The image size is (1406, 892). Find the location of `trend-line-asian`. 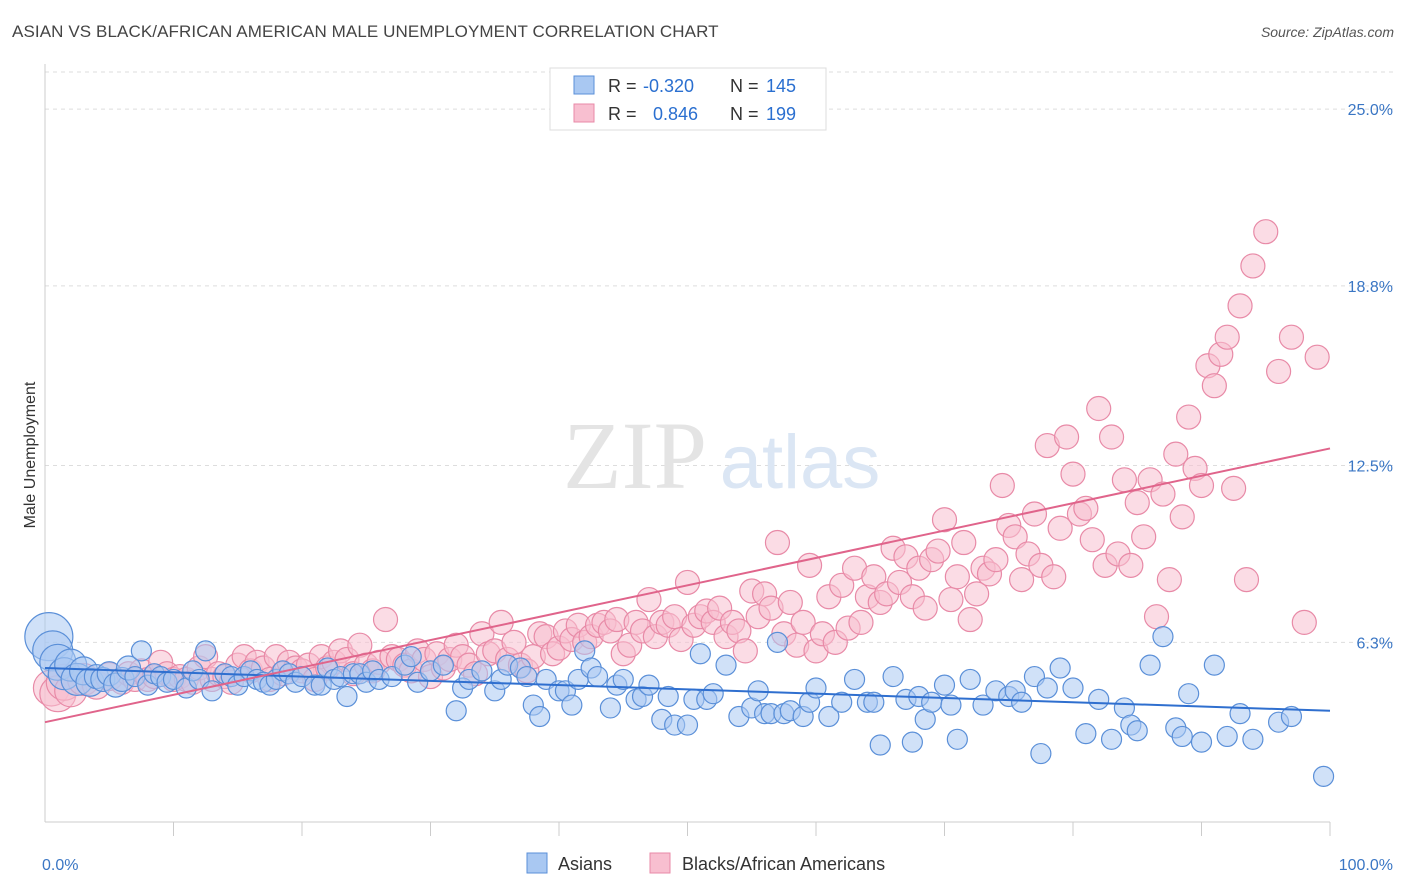

trend-line-asian is located at coordinates (687, 689).